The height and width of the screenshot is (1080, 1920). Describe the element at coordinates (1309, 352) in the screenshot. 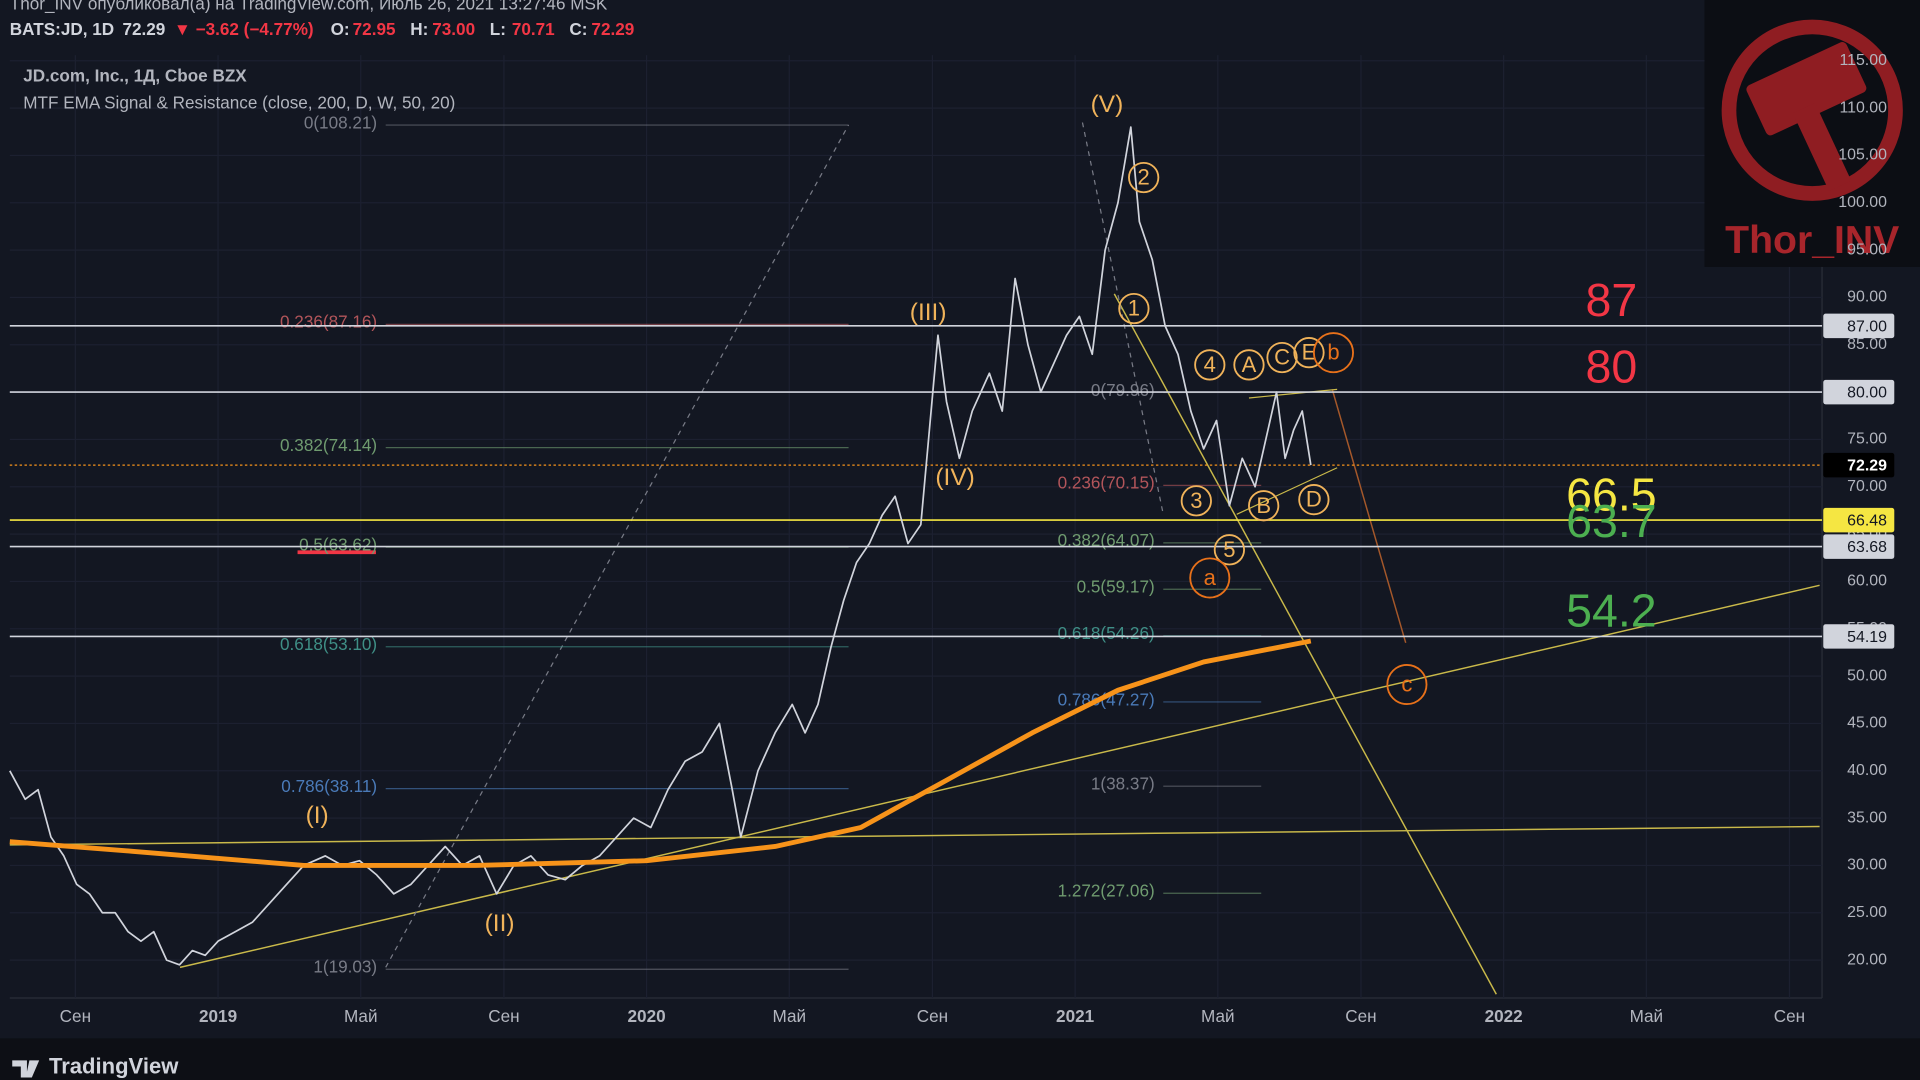

I see `wave-label: E` at that location.